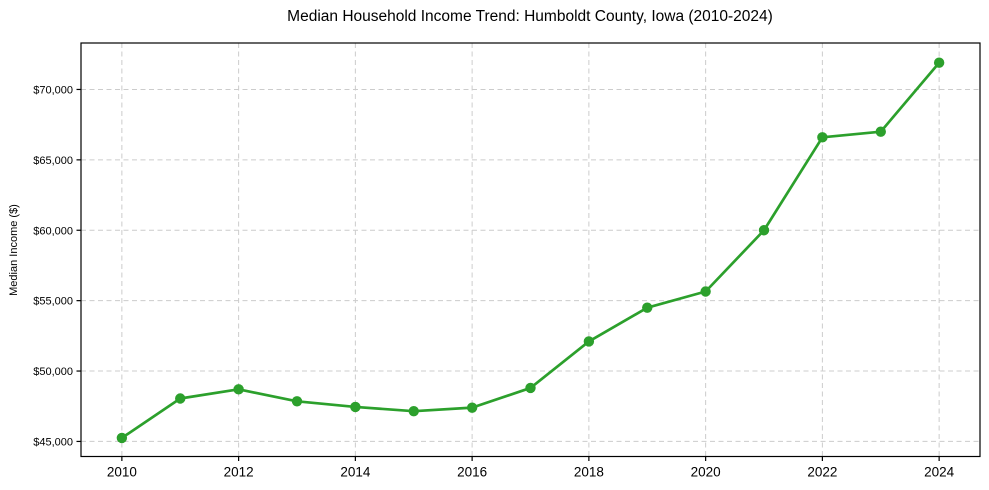  Describe the element at coordinates (355, 407) in the screenshot. I see `data-point-2014` at that location.